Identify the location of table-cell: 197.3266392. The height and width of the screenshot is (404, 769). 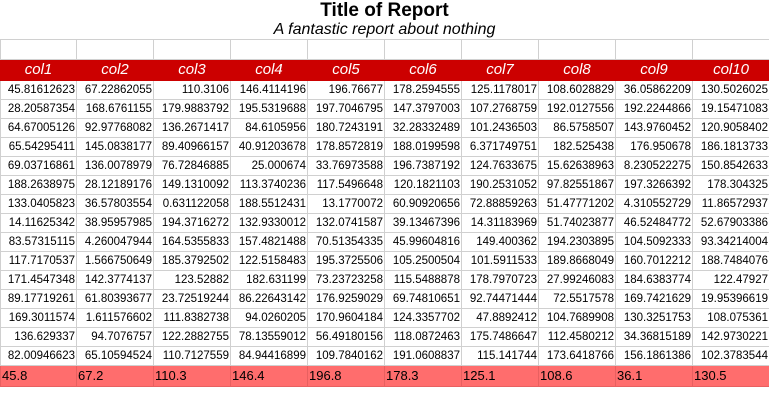
(654, 185).